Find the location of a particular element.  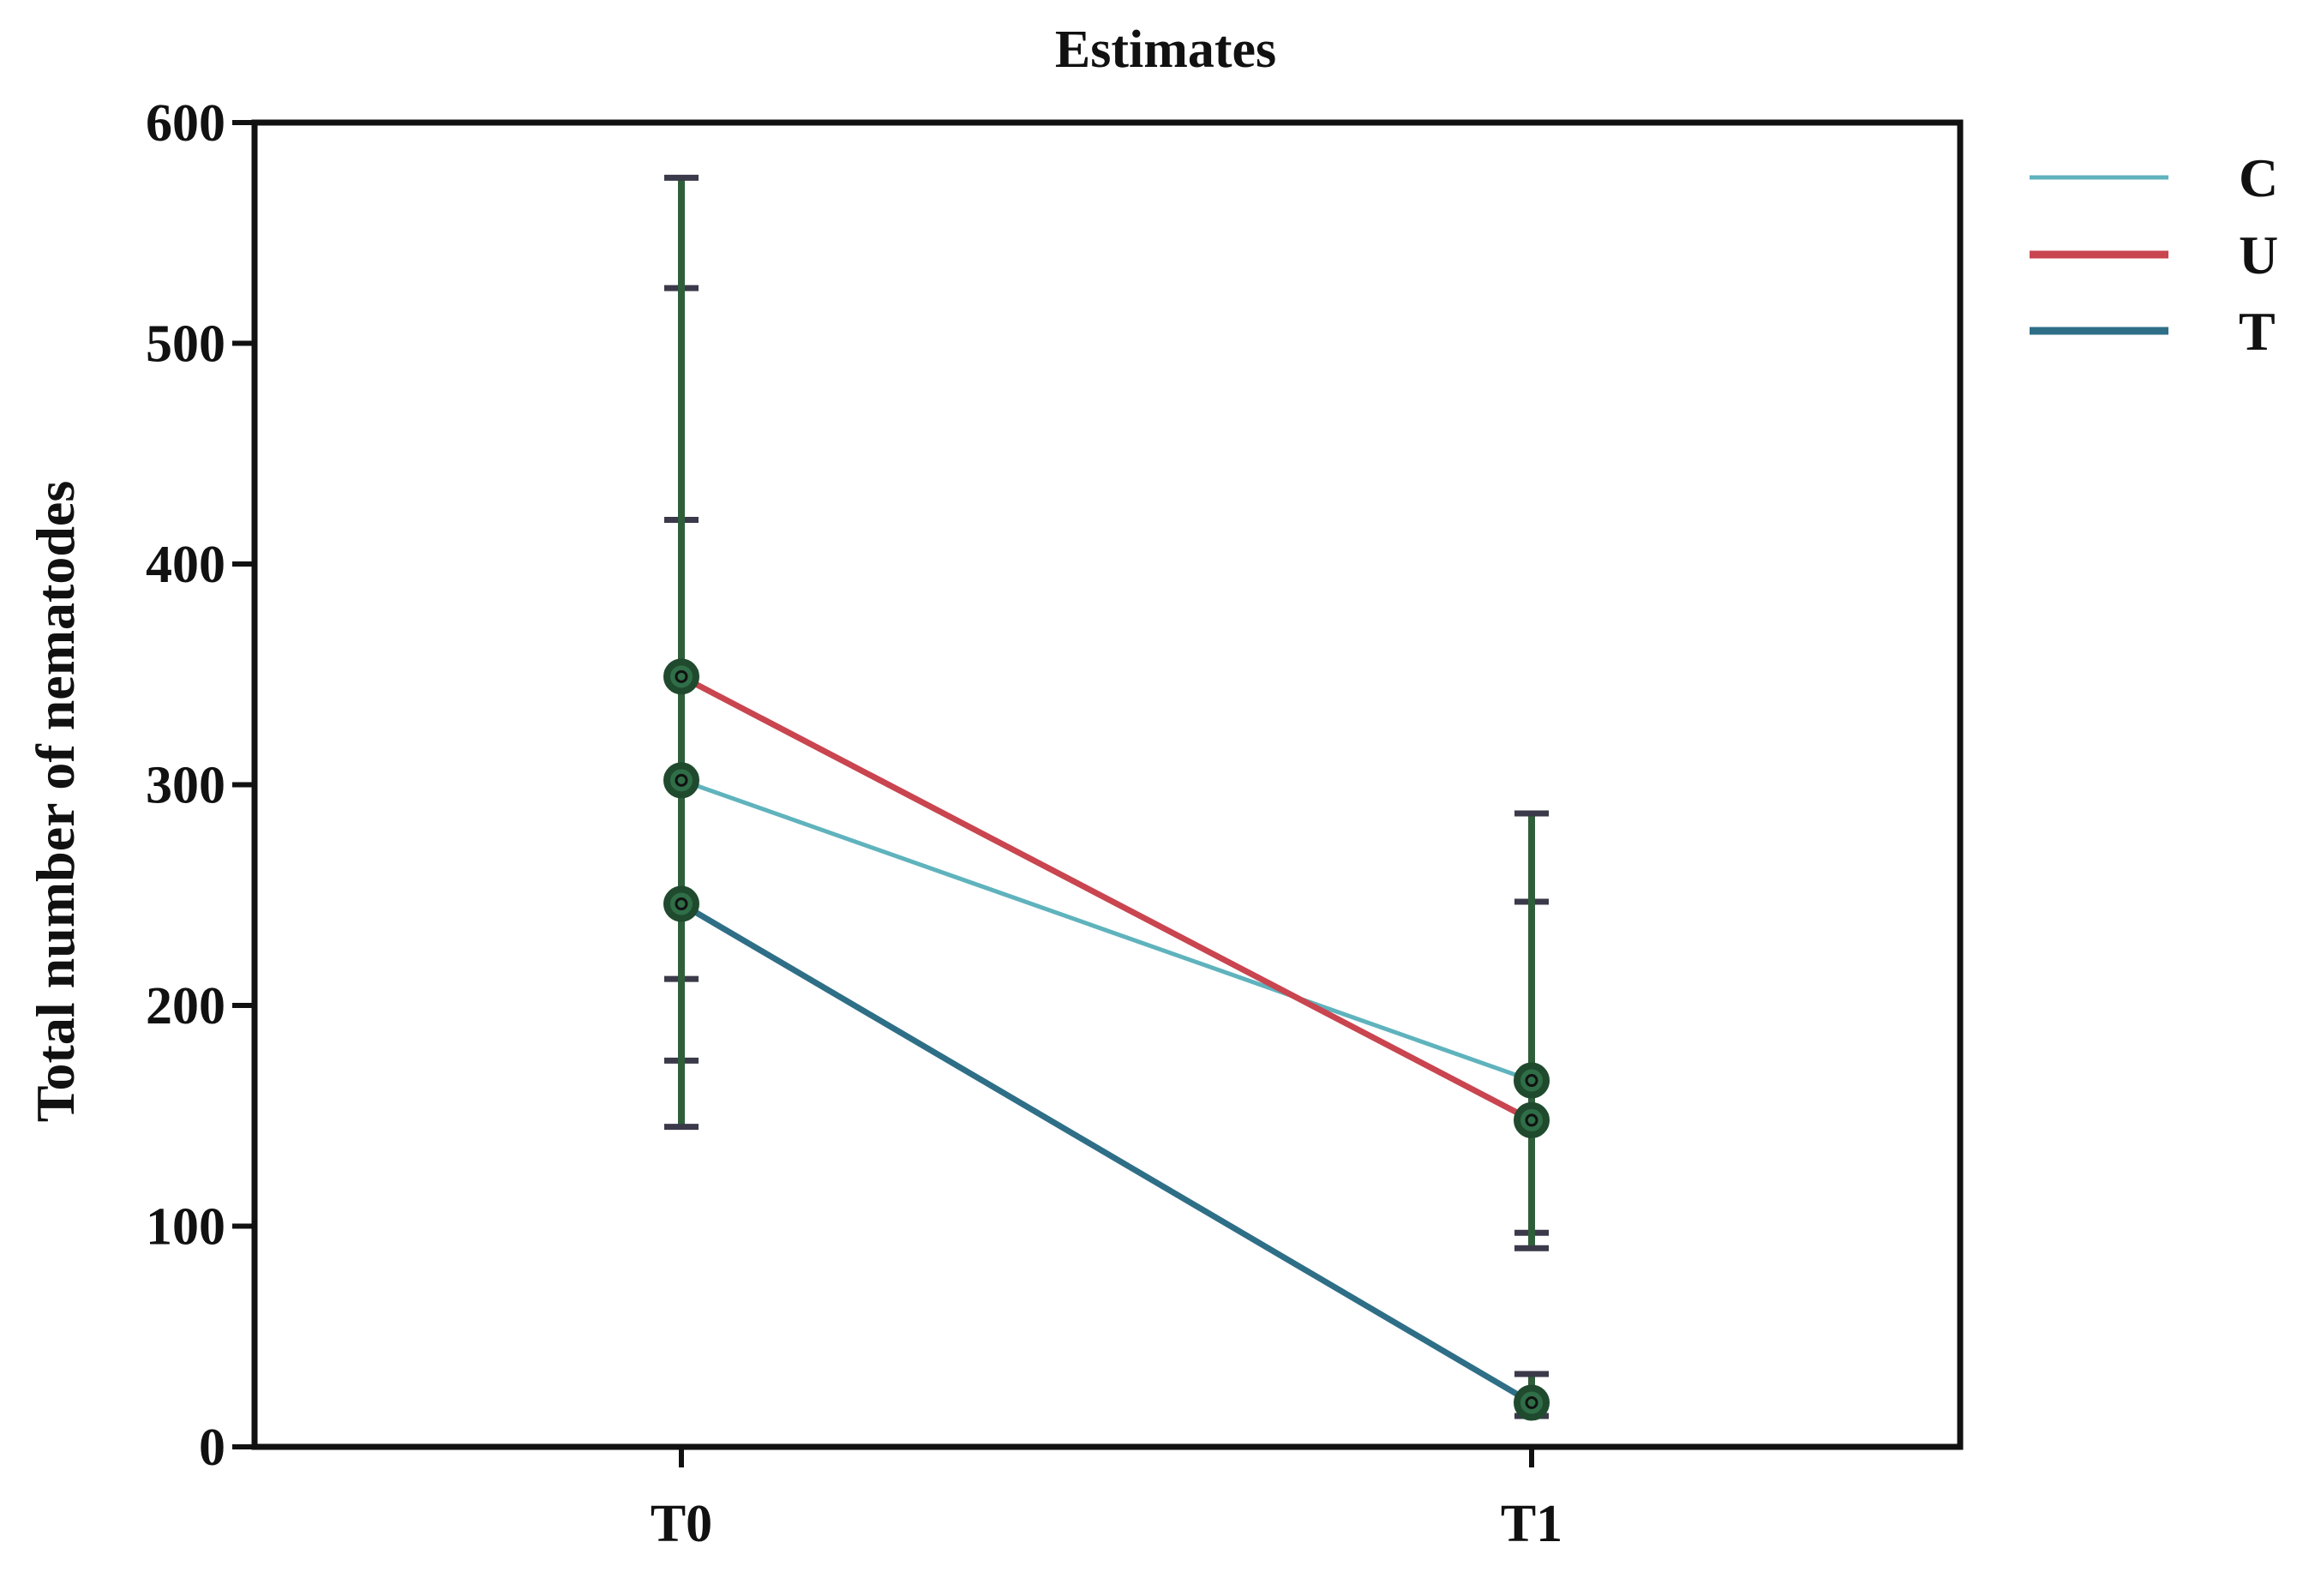

legend-label-U: U is located at coordinates (2258, 255).